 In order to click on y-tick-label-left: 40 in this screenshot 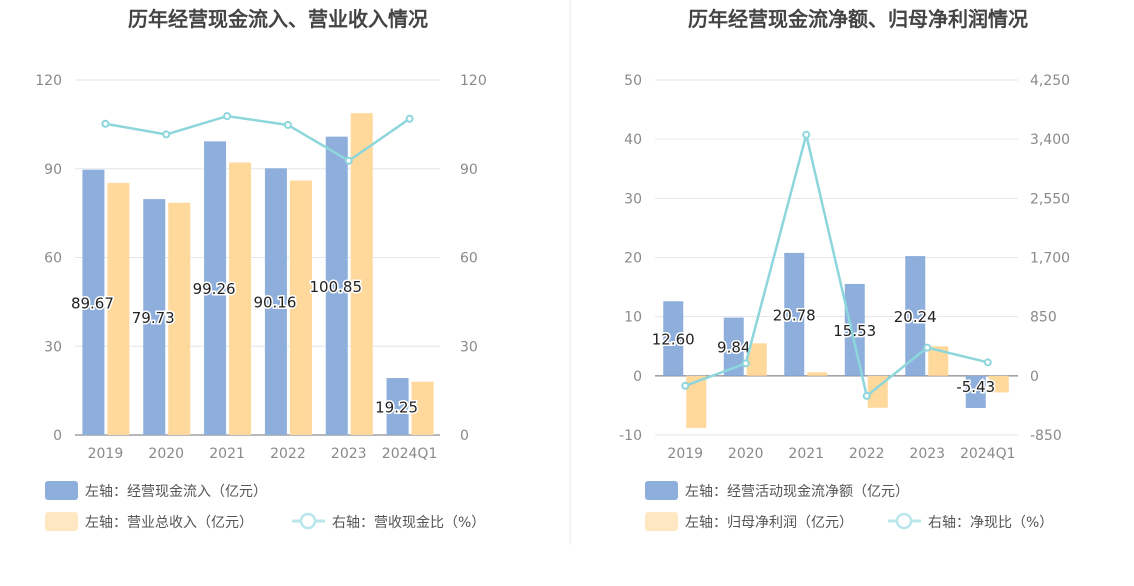, I will do `click(633, 140)`.